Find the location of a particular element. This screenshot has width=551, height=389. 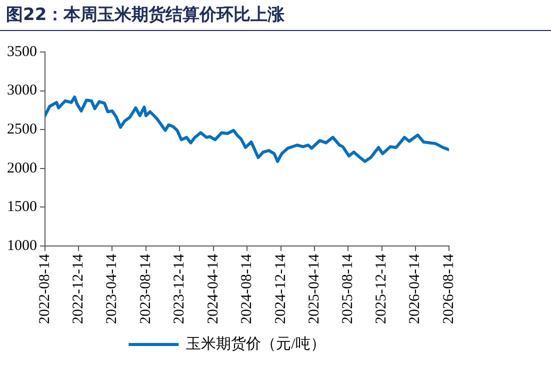

y-tick-label: 2000 is located at coordinates (22, 168).